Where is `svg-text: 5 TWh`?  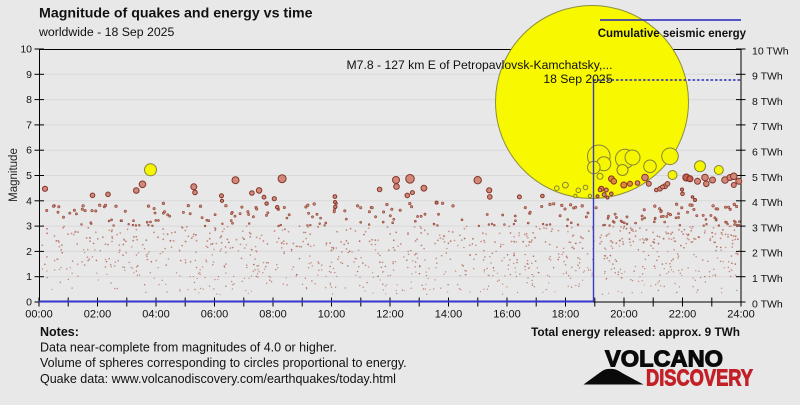 svg-text: 5 TWh is located at coordinates (767, 178).